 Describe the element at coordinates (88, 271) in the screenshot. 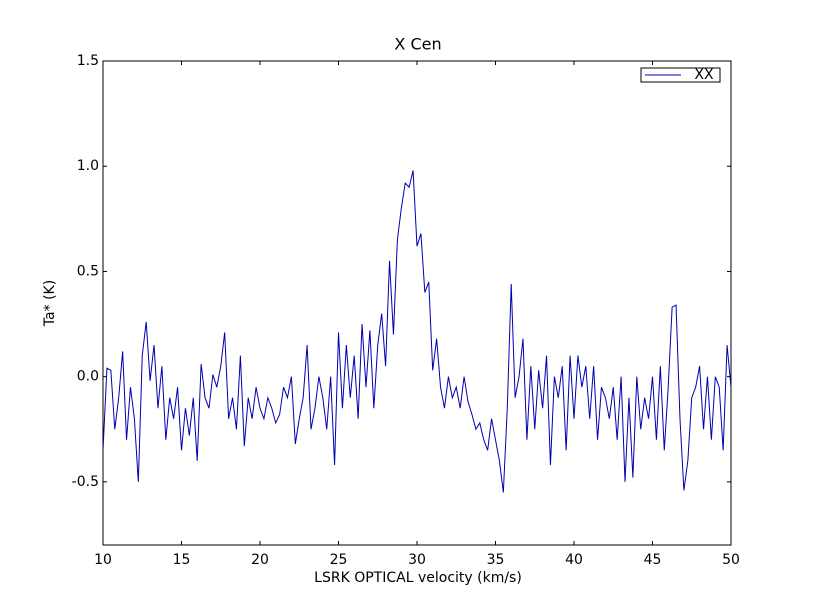

I see `y-tick-label: 0.5` at that location.